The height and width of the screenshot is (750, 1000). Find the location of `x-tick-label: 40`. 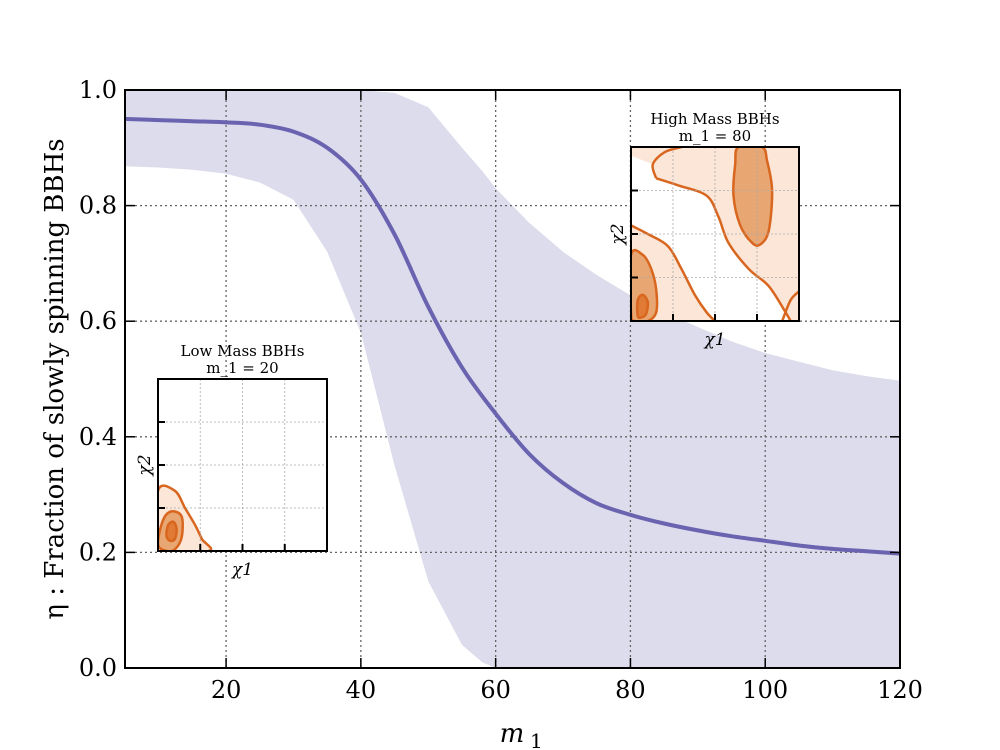

x-tick-label: 40 is located at coordinates (361, 690).